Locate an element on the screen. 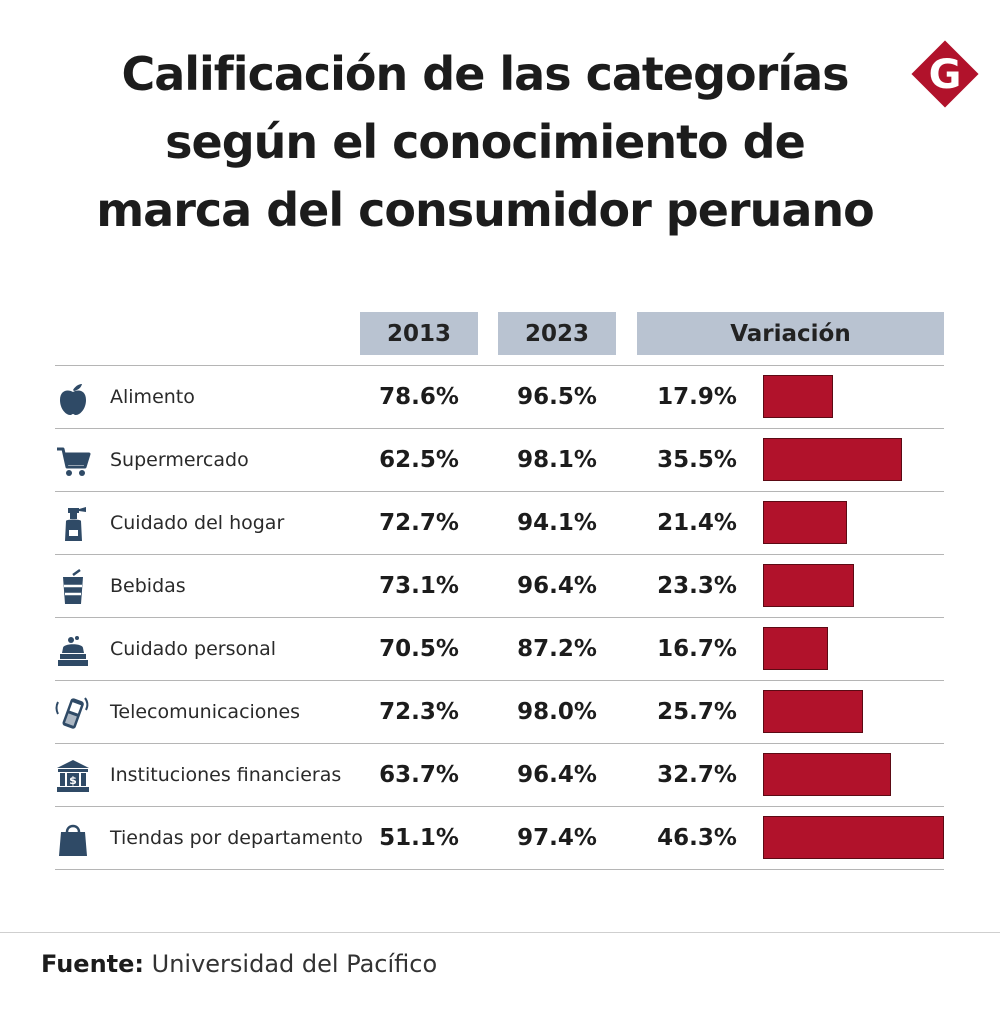 Image resolution: width=1000 pixels, height=1030 pixels. category-label: Alimento is located at coordinates (152, 397).